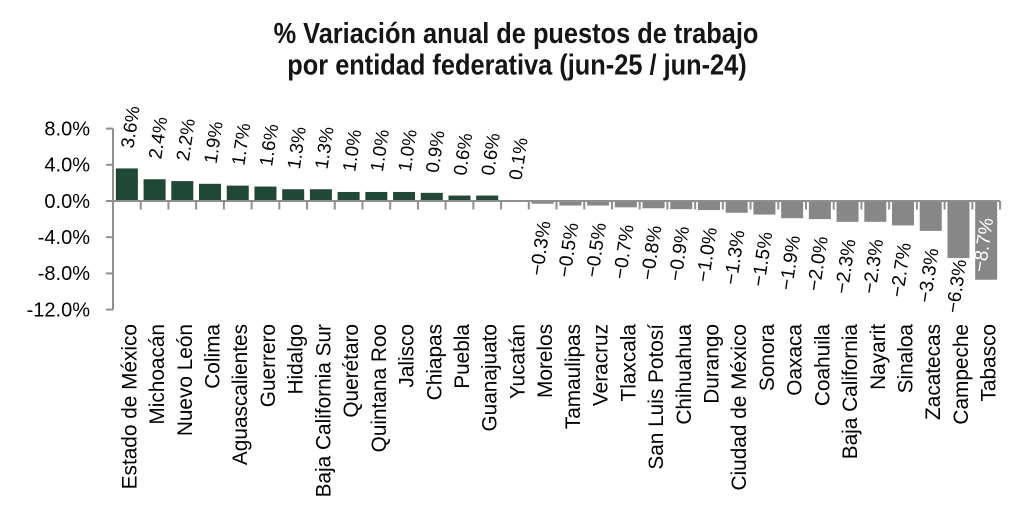 The height and width of the screenshot is (514, 1024). I want to click on svg-text: 4.0%, so click(67, 166).